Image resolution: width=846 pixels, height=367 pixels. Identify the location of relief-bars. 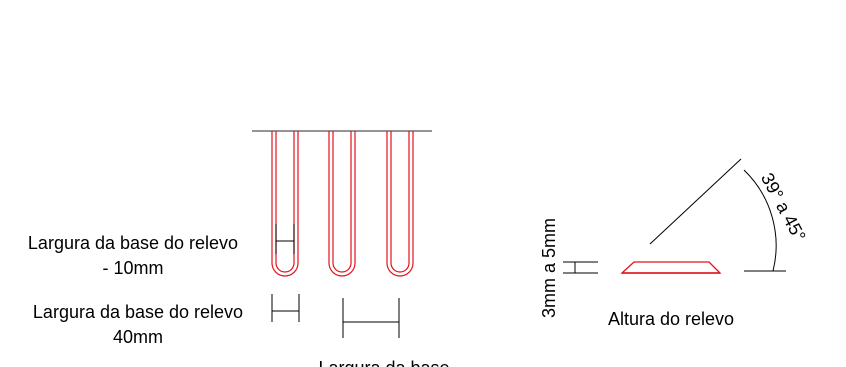
(342, 204).